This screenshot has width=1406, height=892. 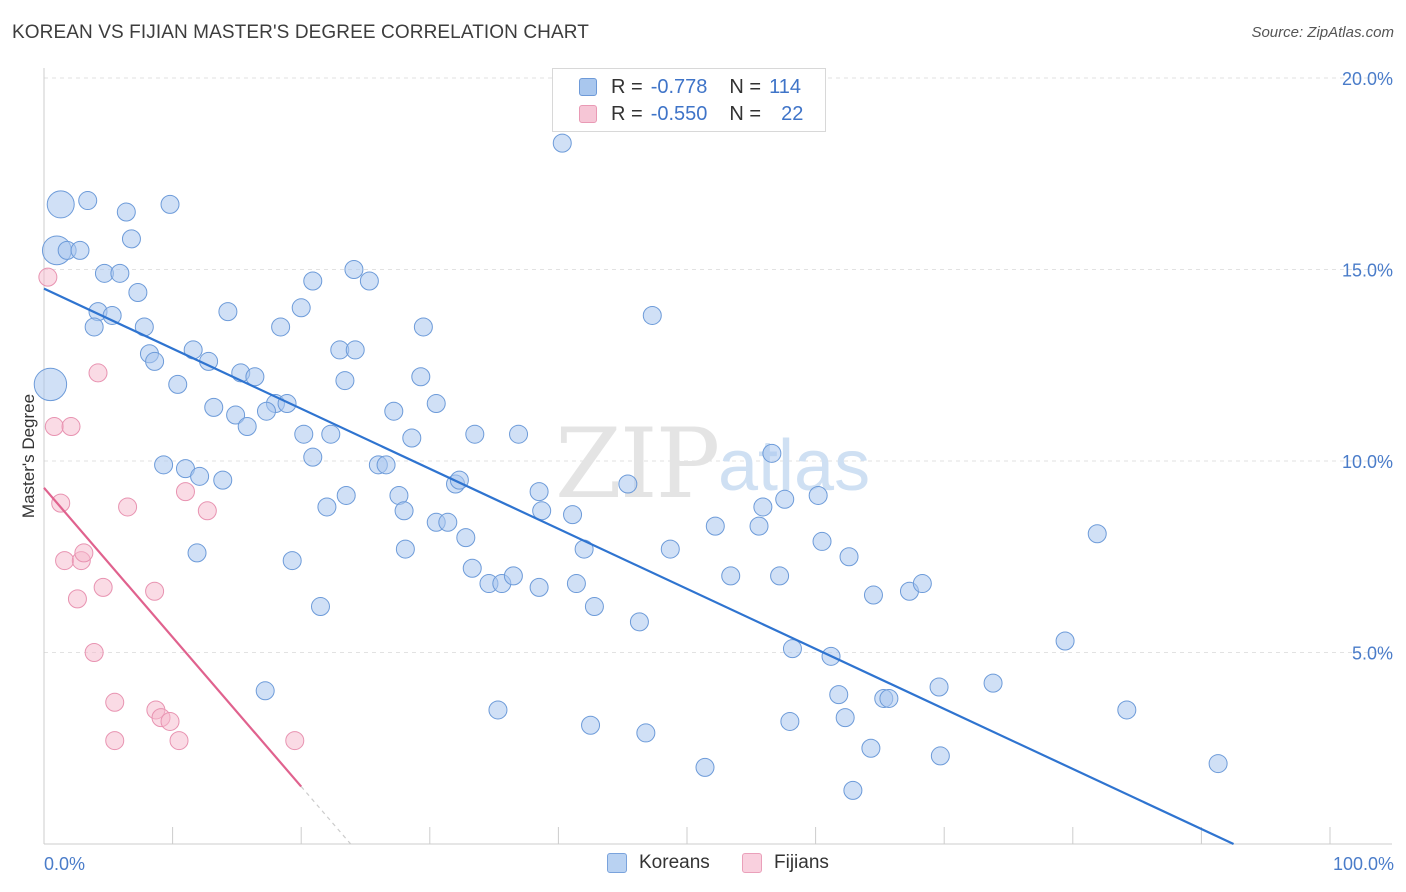 What do you see at coordinates (1367, 271) in the screenshot?
I see `y-tick-label-2: 15.0%` at bounding box center [1367, 271].